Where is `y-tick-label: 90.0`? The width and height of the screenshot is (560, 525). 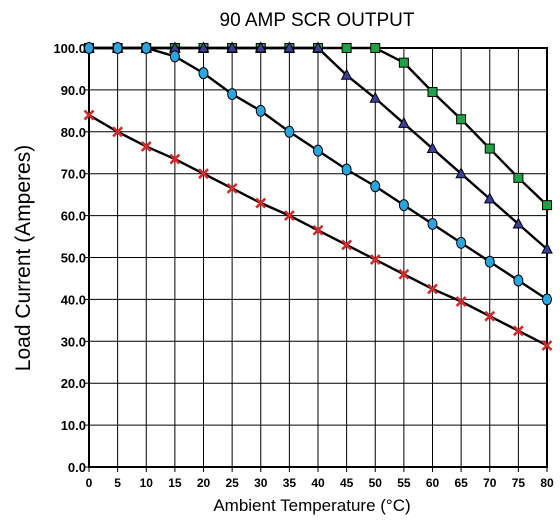
y-tick-label: 90.0 is located at coordinates (73, 90).